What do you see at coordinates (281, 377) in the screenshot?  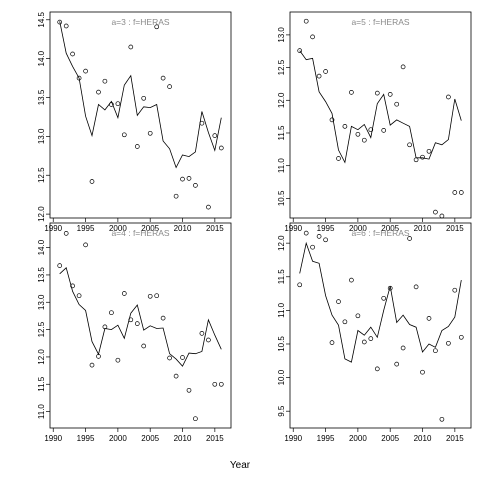 I see `y-tick-label: 10.0` at bounding box center [281, 377].